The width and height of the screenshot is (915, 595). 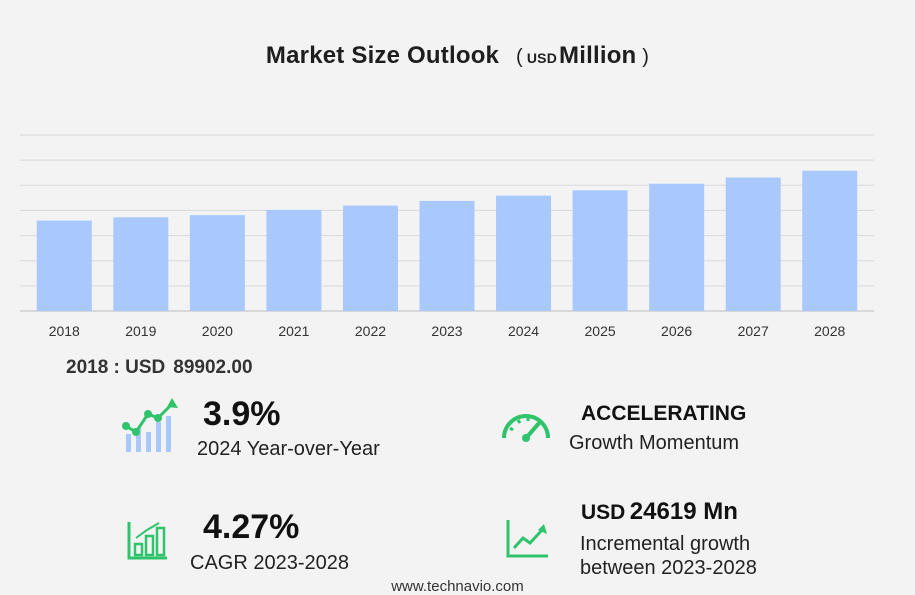 I want to click on bar-2019, so click(x=141, y=264).